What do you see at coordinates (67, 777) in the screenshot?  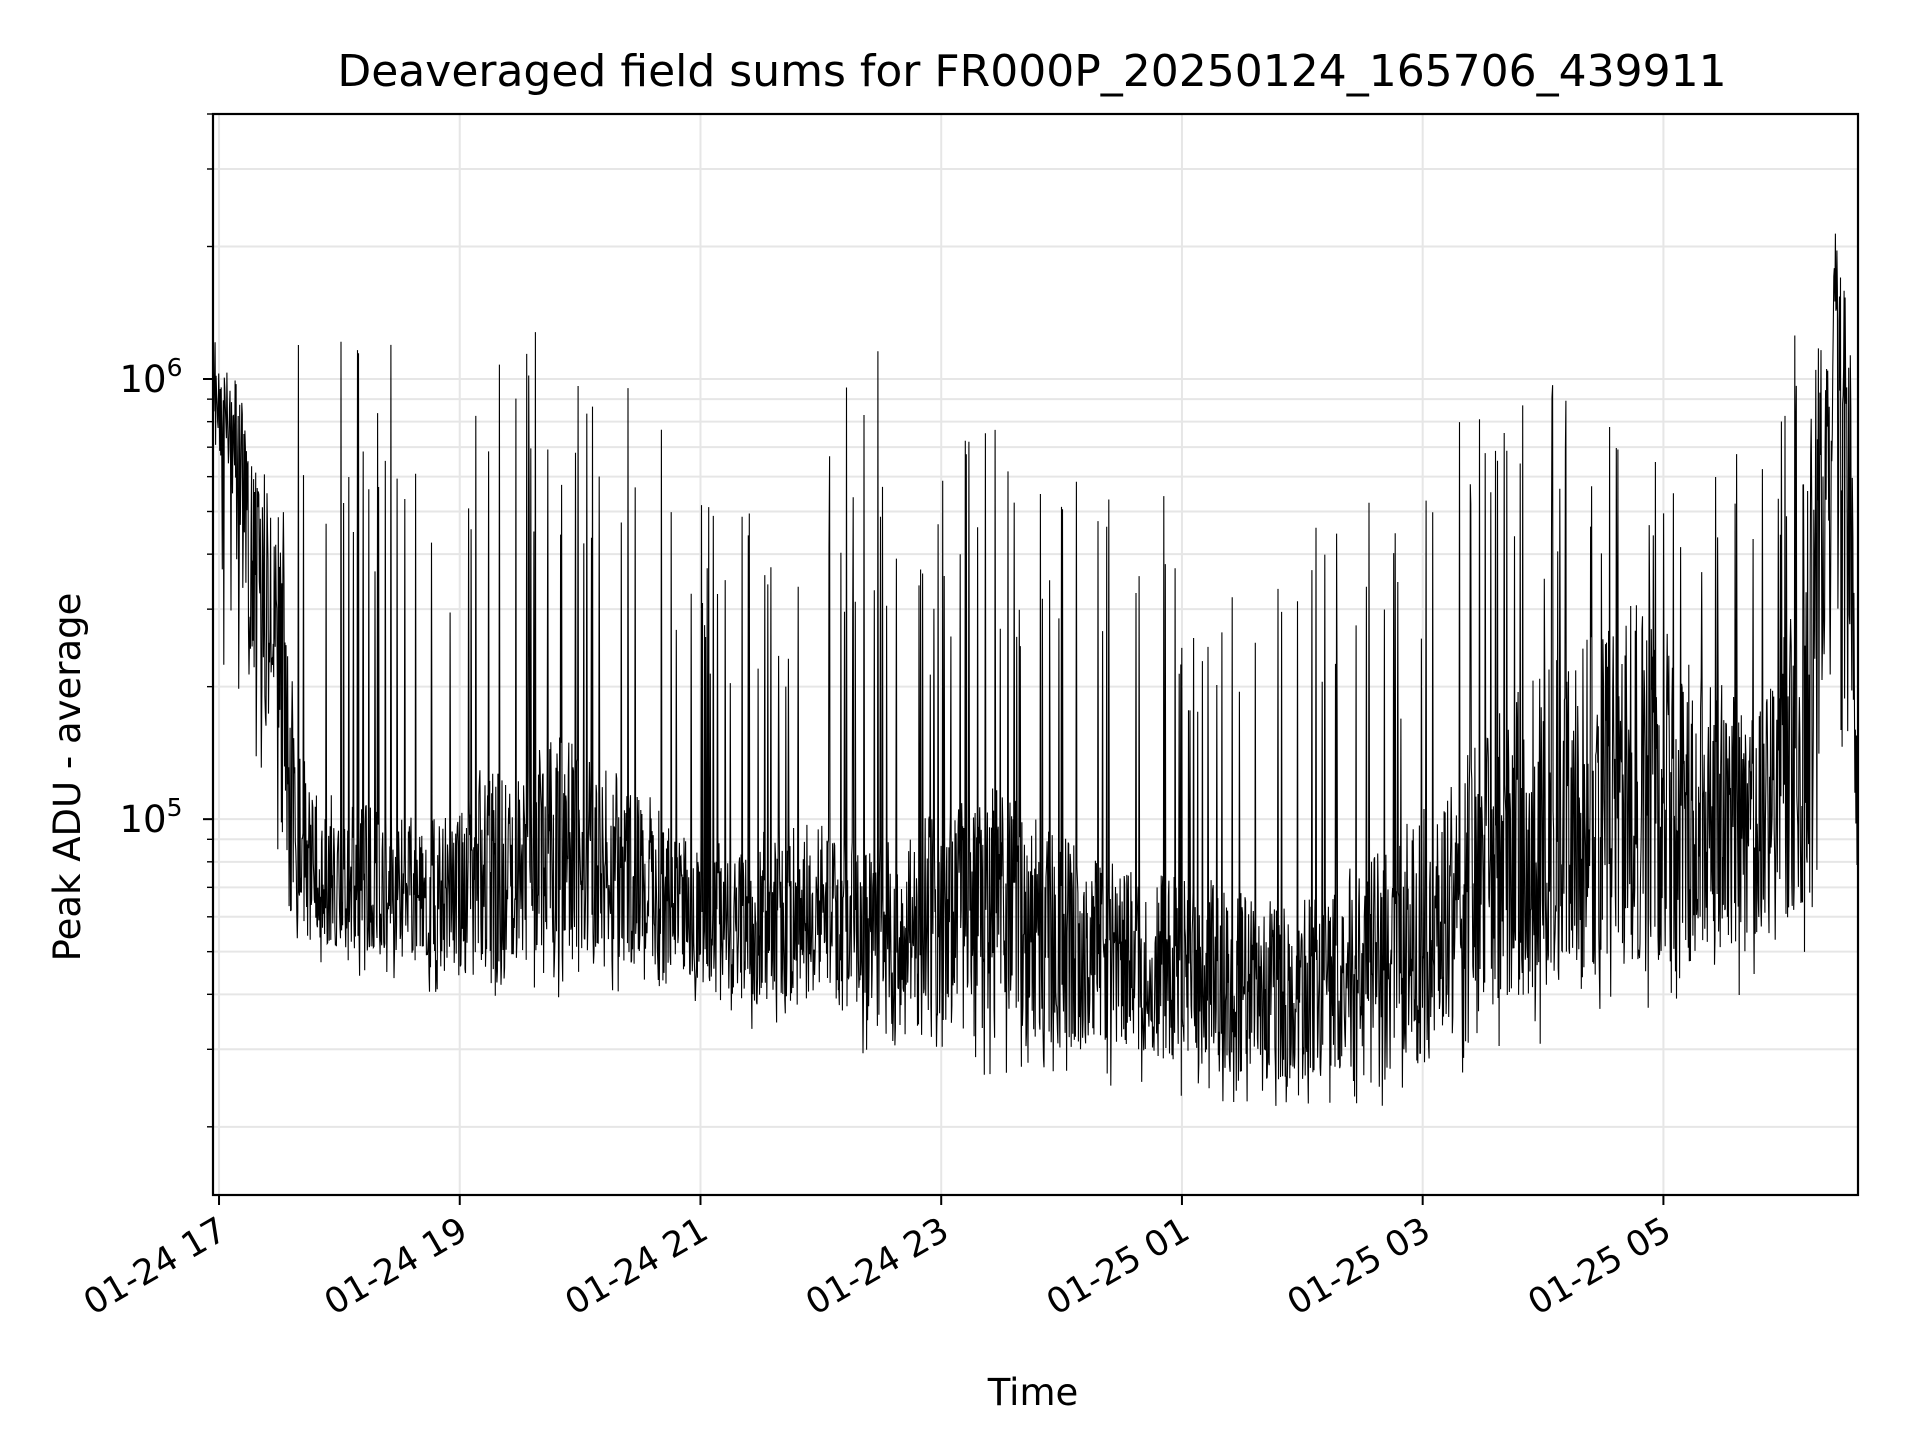 I see `y-axis-label: Peak ADU - average` at bounding box center [67, 777].